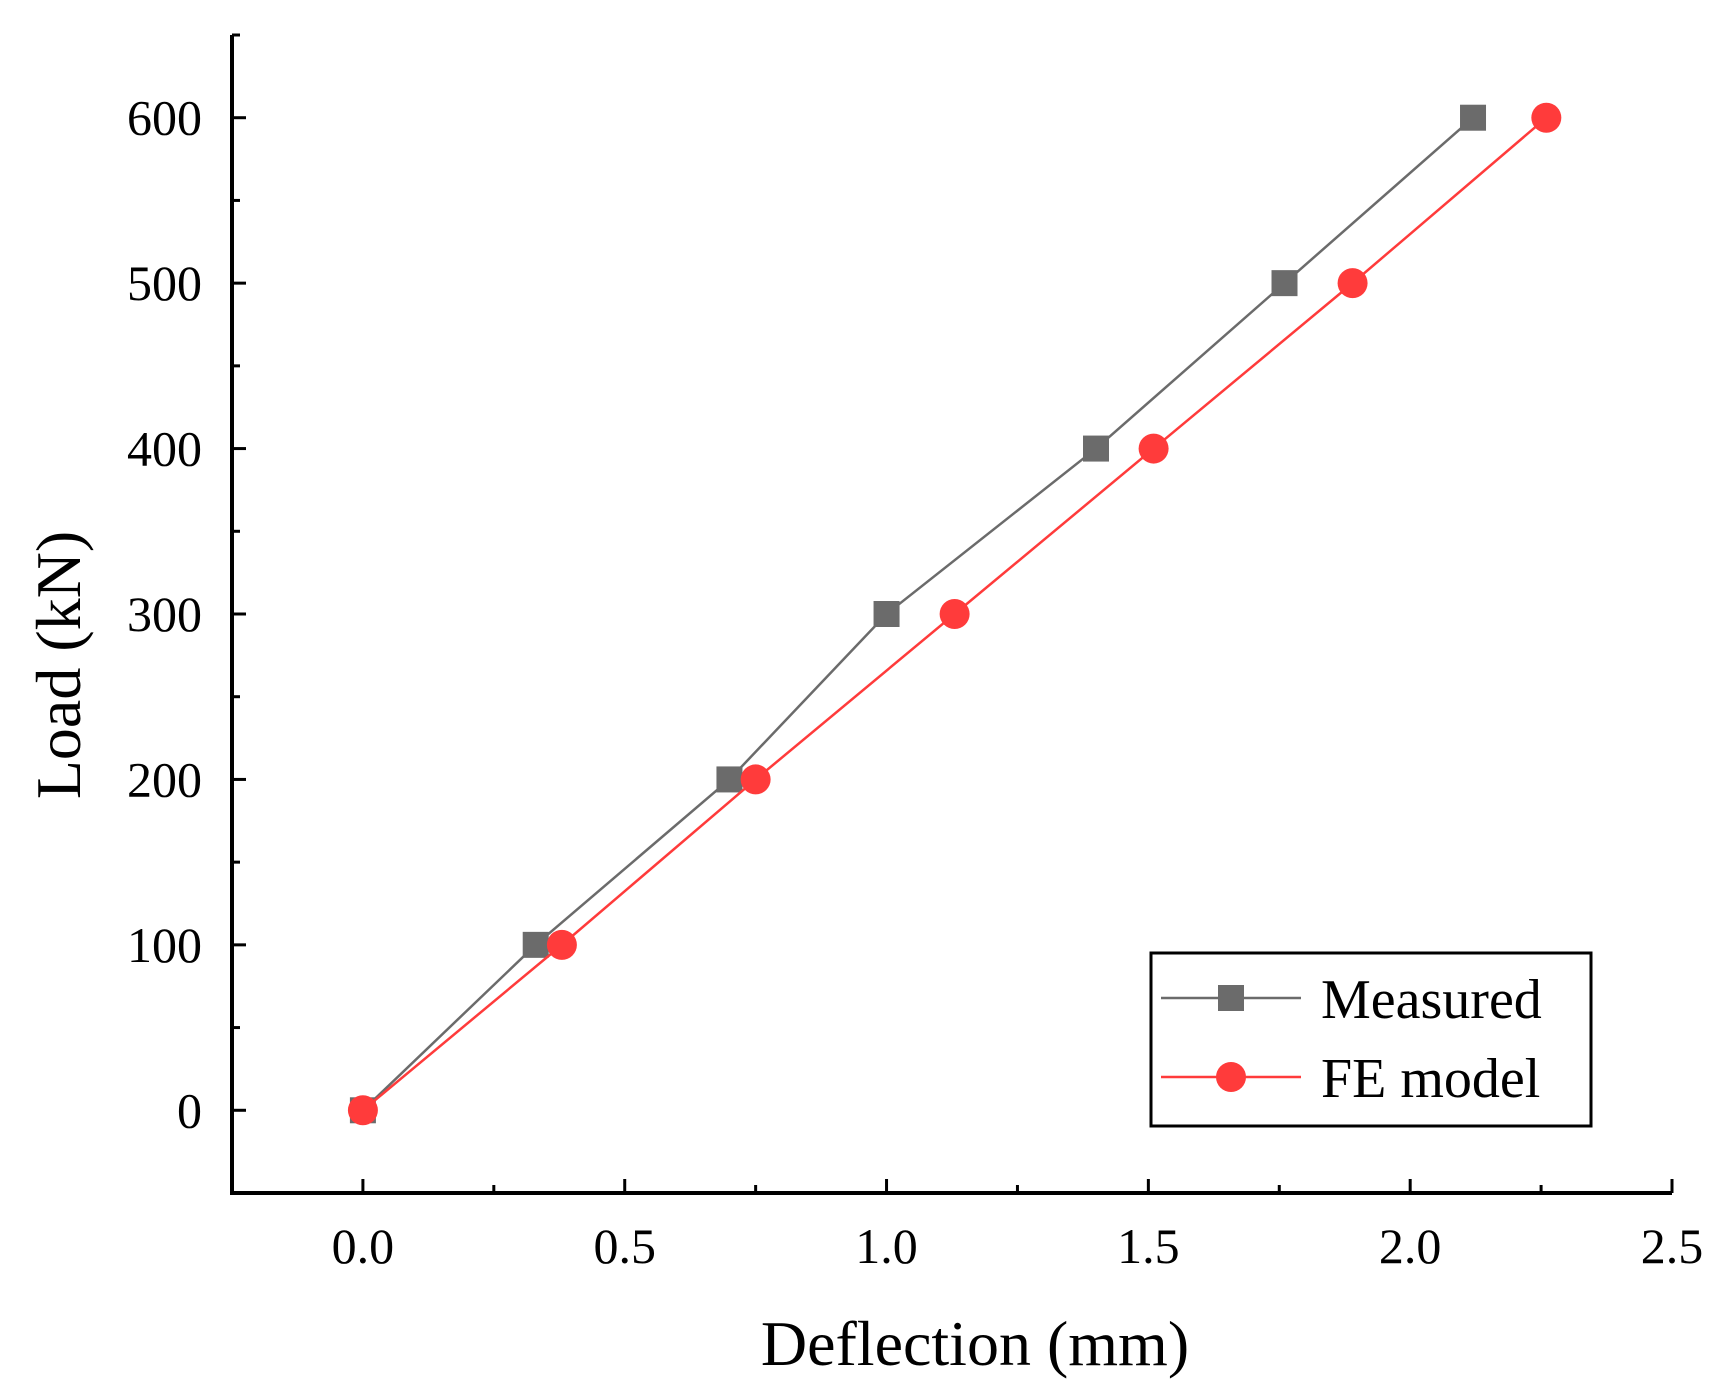 The height and width of the screenshot is (1399, 1723). Describe the element at coordinates (58, 665) in the screenshot. I see `y-axis-title: Load (kN)` at that location.